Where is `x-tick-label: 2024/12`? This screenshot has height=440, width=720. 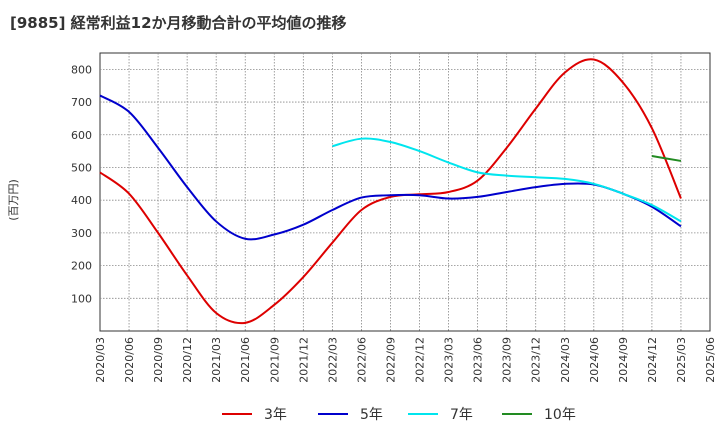 x-tick-label: 2024/12 is located at coordinates (652, 360).